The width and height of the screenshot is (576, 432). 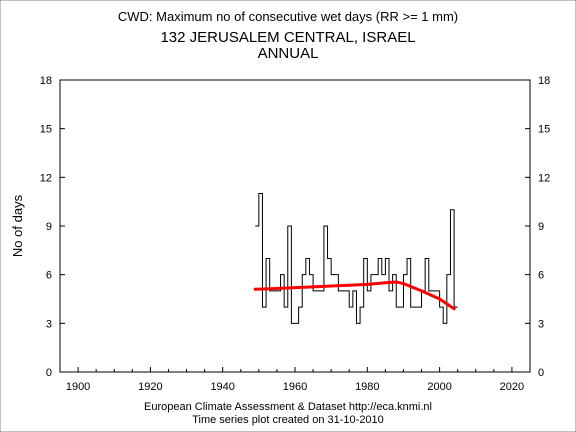 What do you see at coordinates (78, 387) in the screenshot?
I see `x-tick-label: 1900` at bounding box center [78, 387].